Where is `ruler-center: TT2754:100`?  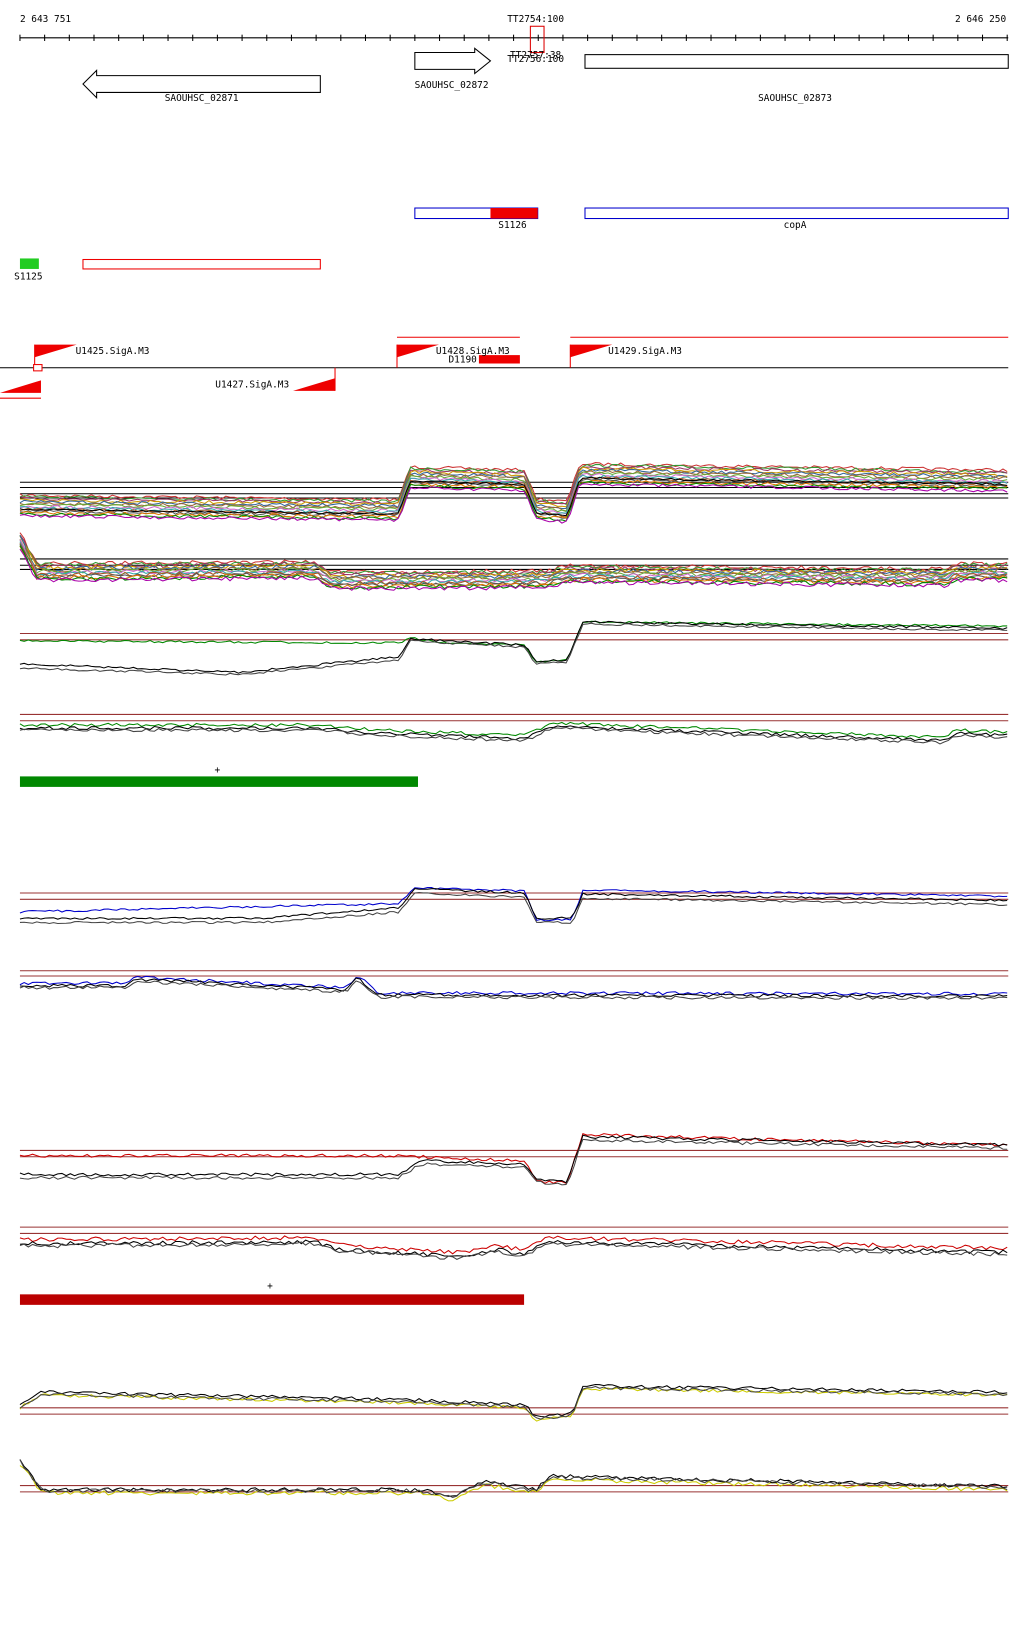
ruler-center: TT2754:100 is located at coordinates (535, 19).